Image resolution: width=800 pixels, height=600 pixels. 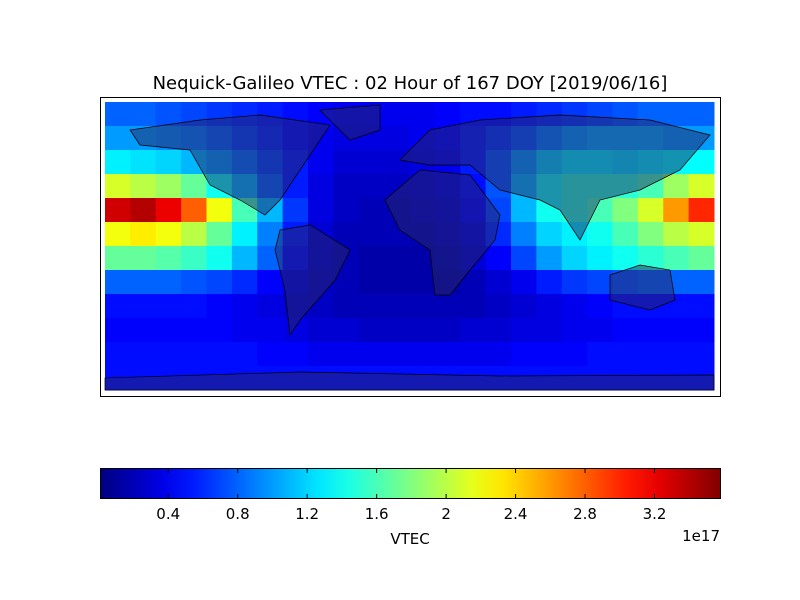 What do you see at coordinates (446, 514) in the screenshot?
I see `colorbar-tick-label: 2` at bounding box center [446, 514].